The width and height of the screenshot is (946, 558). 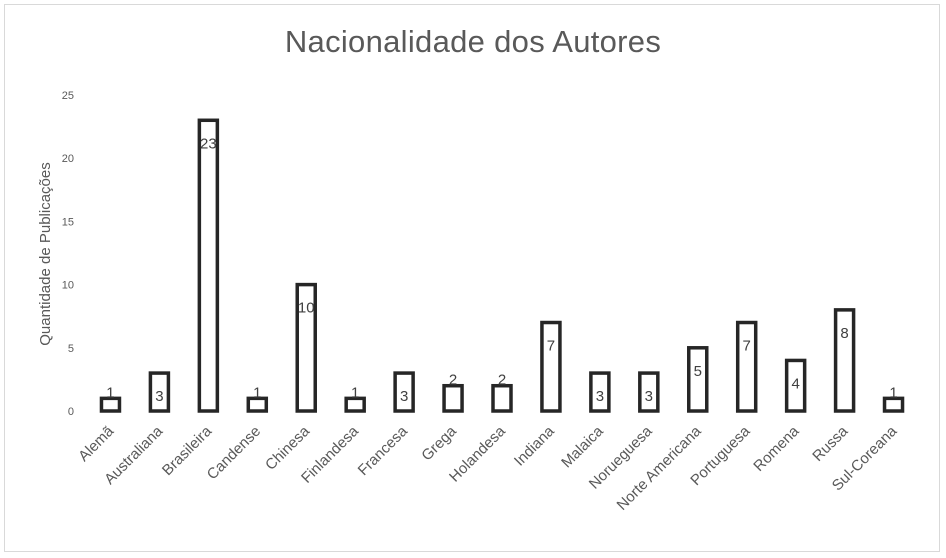 I want to click on chart-title: Nacionalidade dos Autores, so click(x=473, y=41).